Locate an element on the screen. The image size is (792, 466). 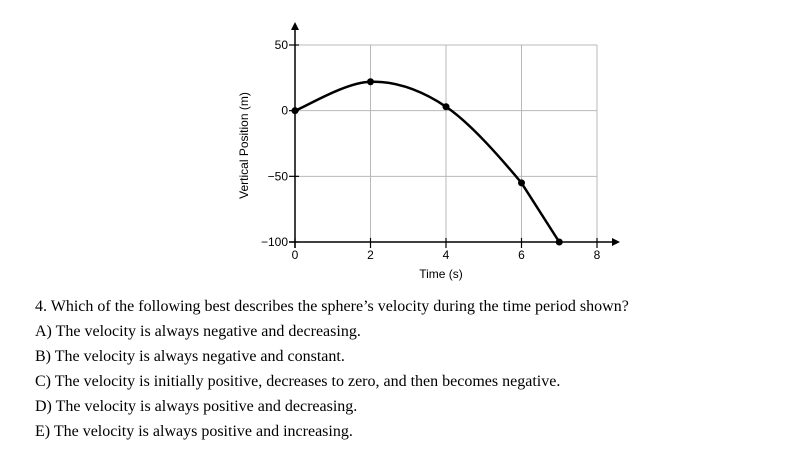
y-tick-label: 50 is located at coordinates (282, 45).